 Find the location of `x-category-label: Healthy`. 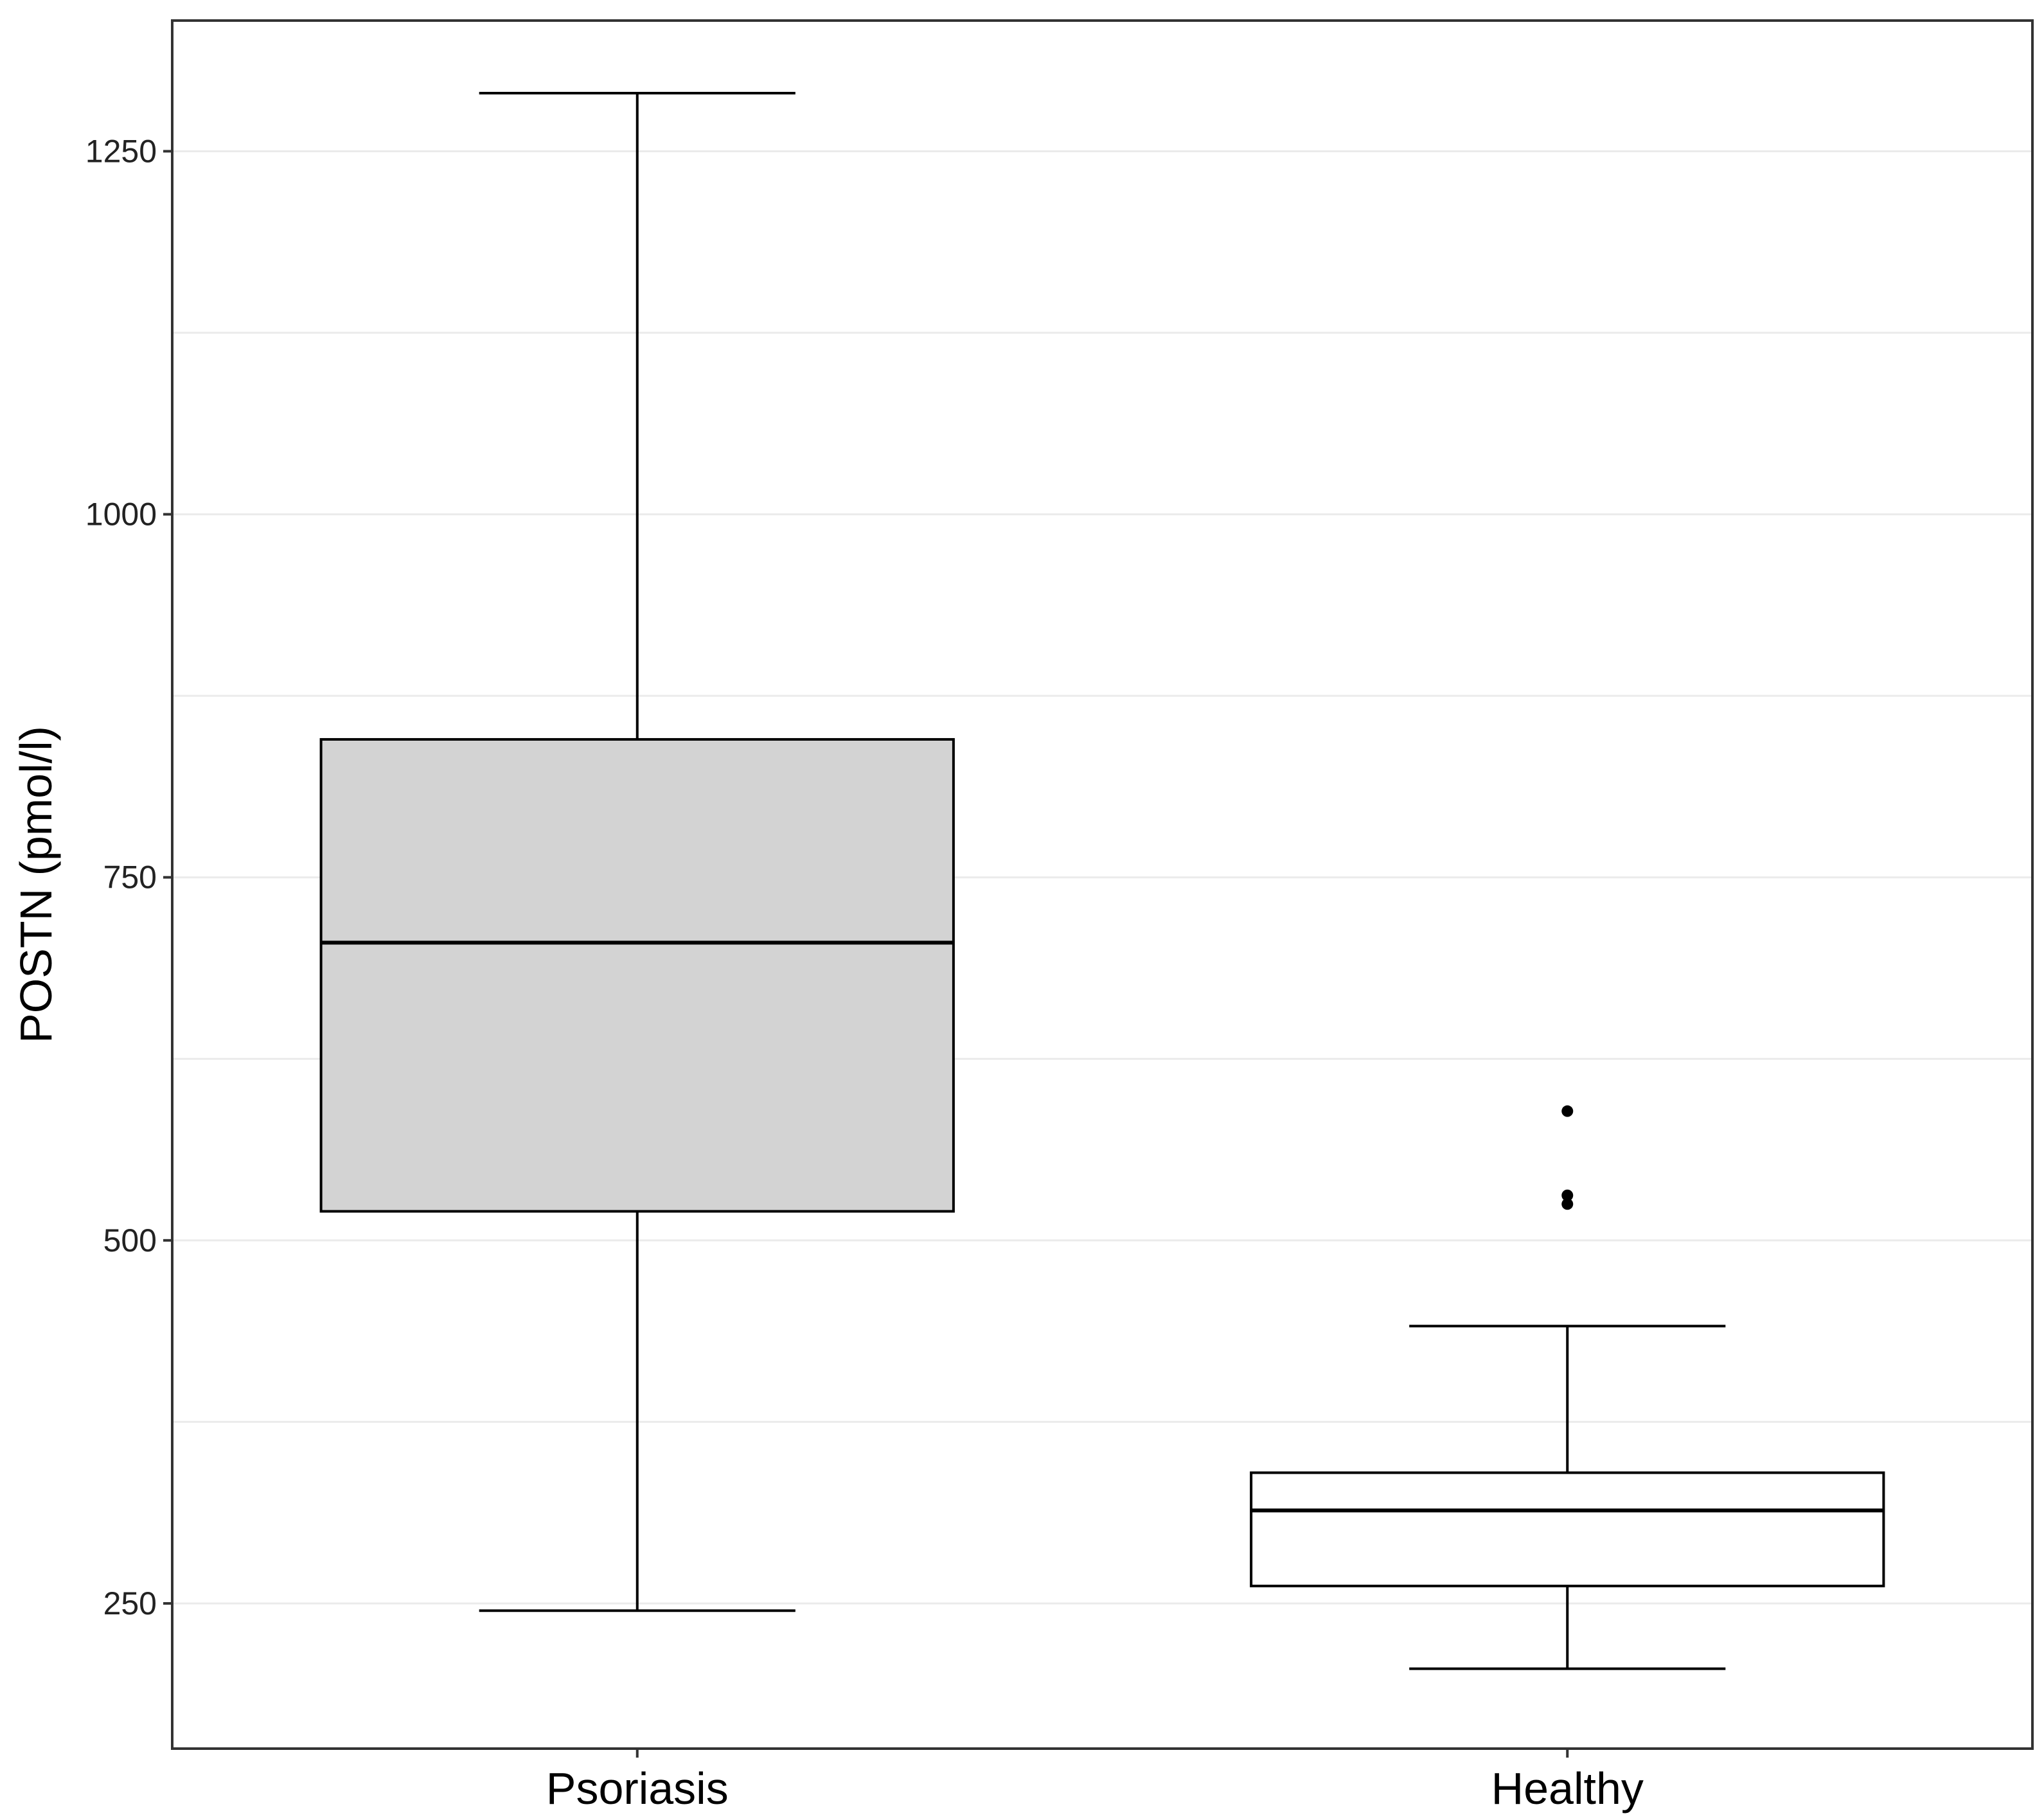

x-category-label: Healthy is located at coordinates (1567, 1788).